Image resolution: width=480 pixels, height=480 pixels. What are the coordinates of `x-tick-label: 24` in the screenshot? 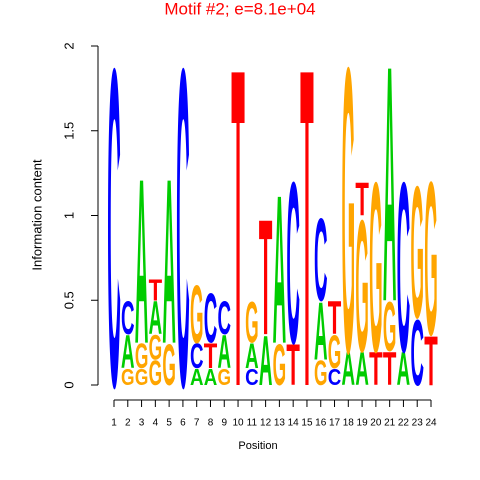 It's located at (431, 423).